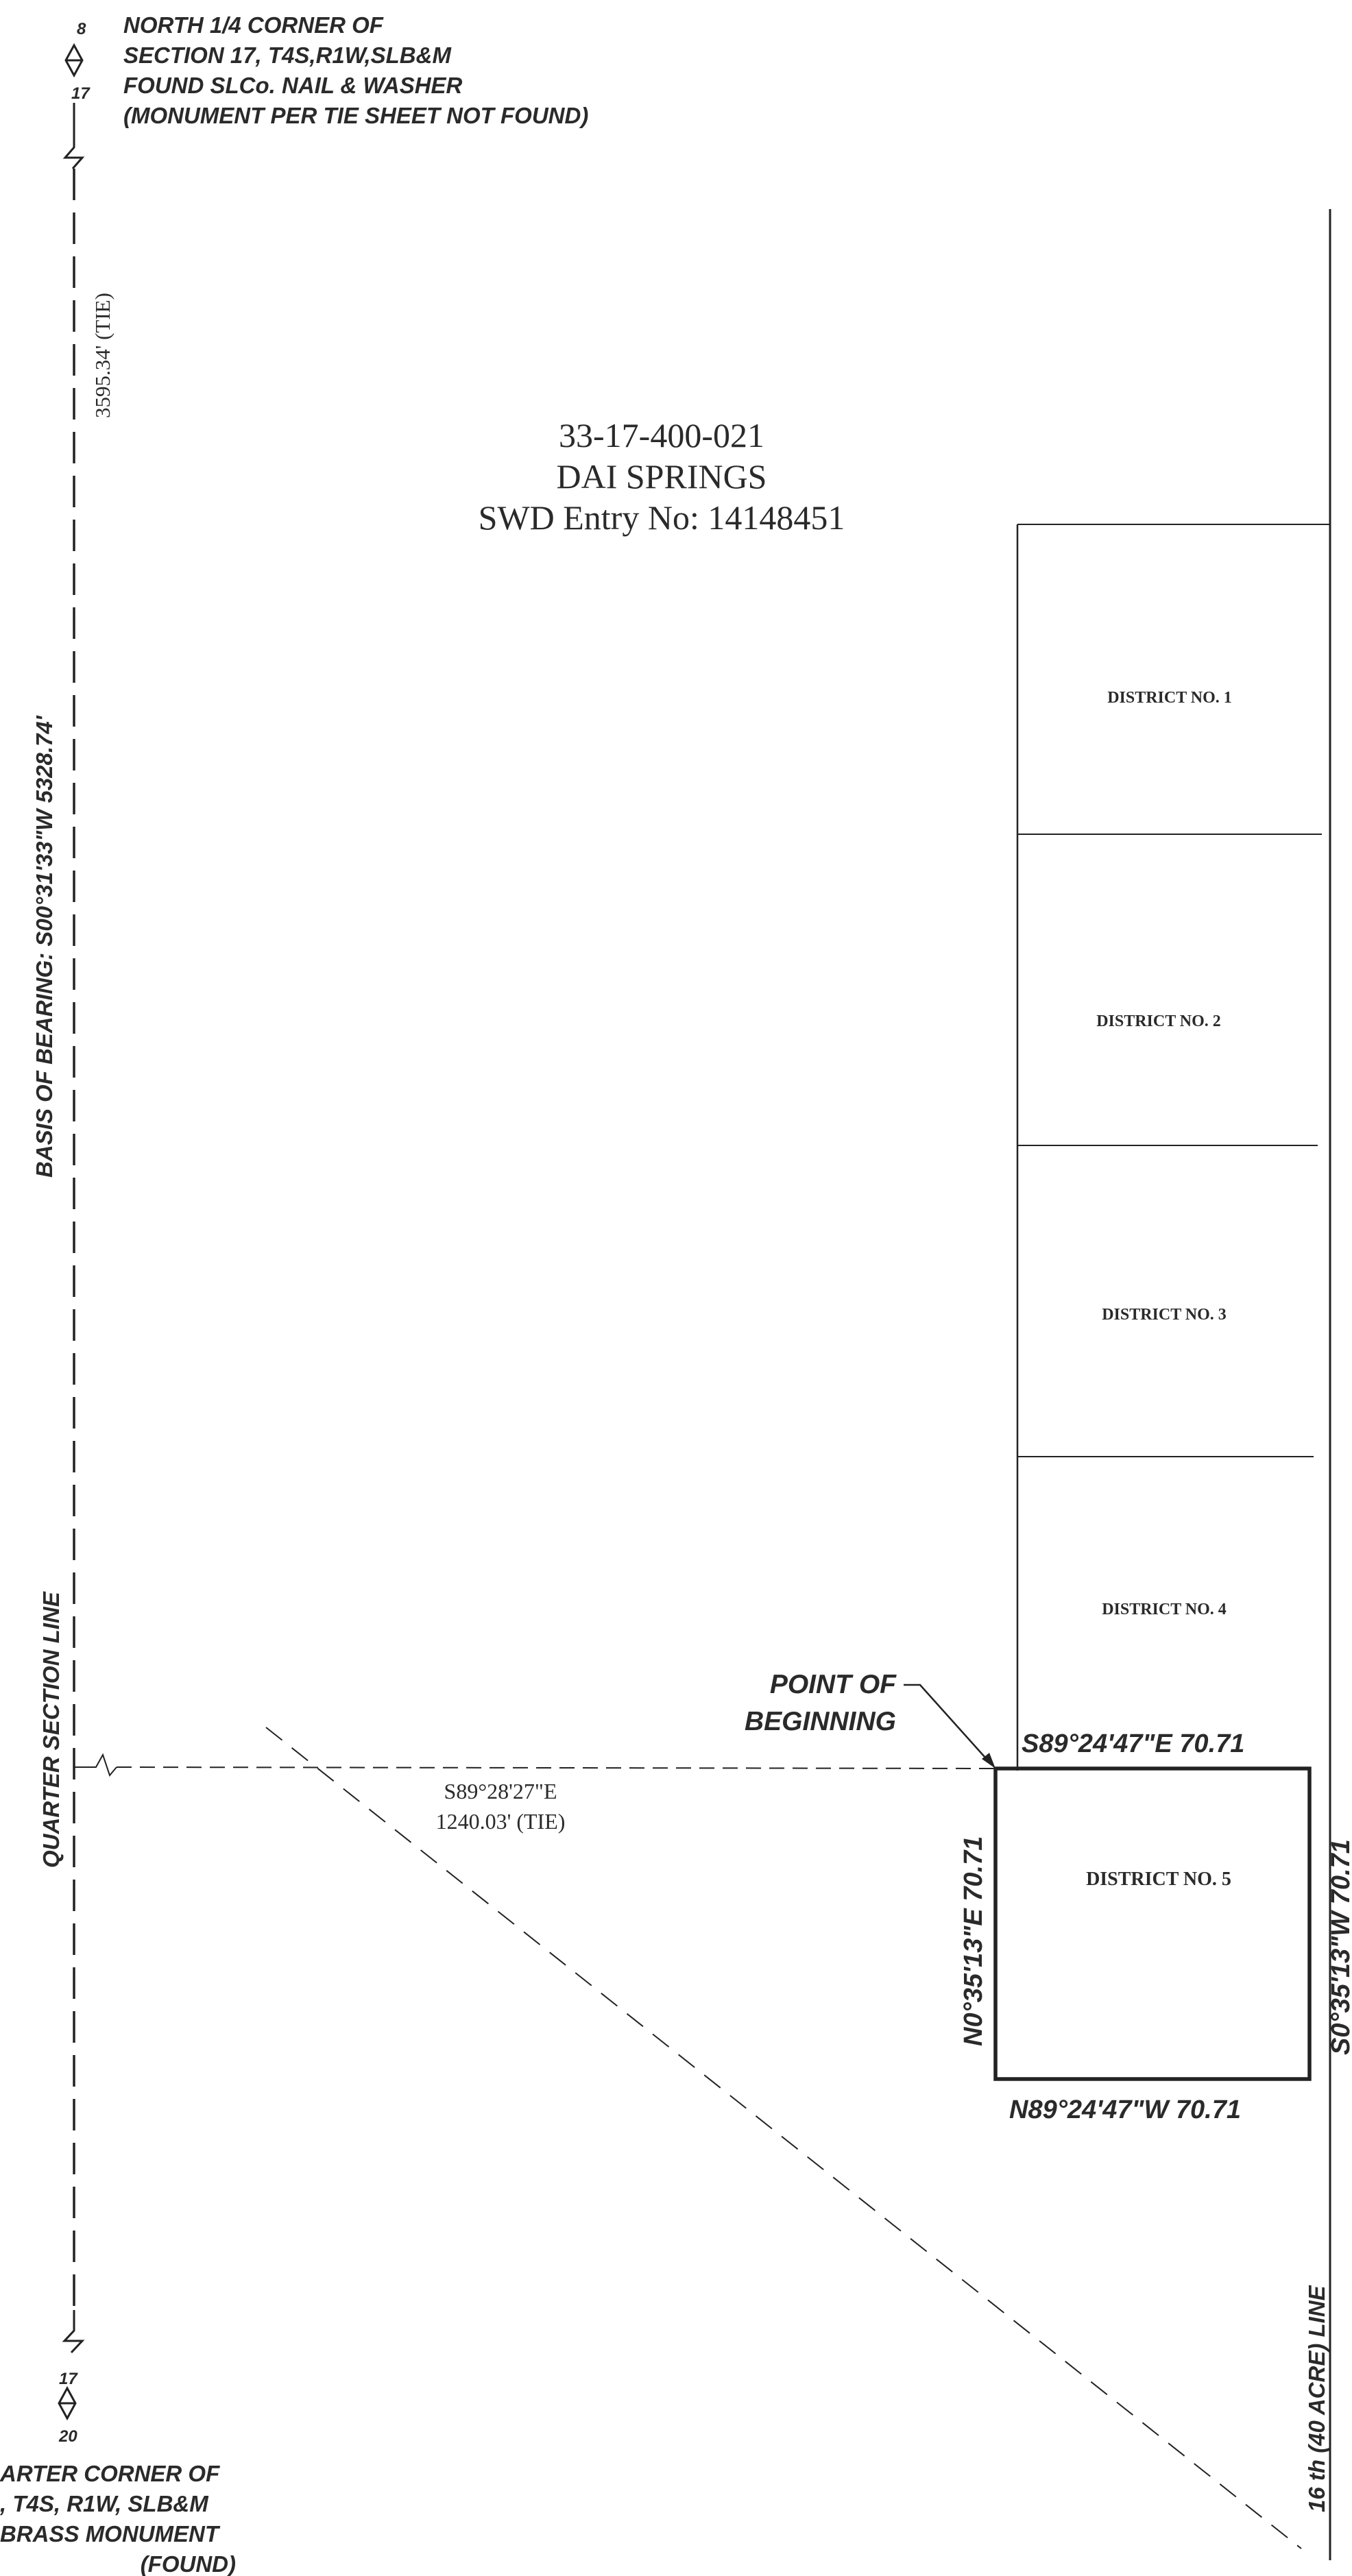  I want to click on south-corner-line-3: BRASS MONUMENT, so click(111, 2534).